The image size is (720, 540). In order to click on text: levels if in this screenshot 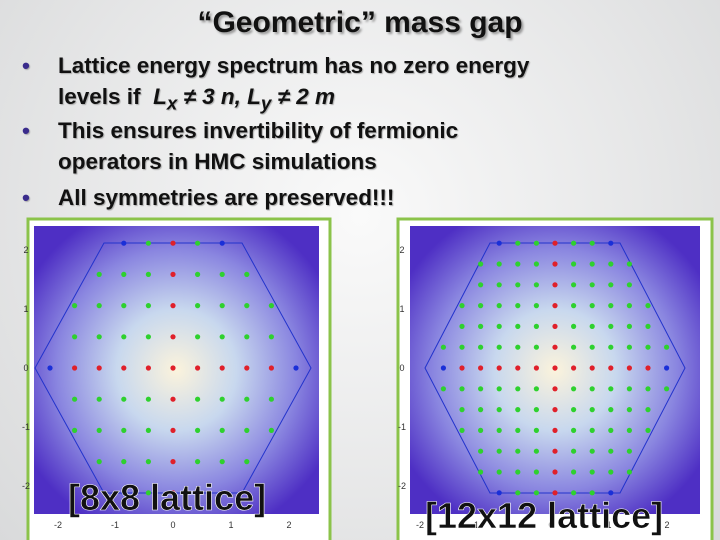, I will do `click(99, 96)`.